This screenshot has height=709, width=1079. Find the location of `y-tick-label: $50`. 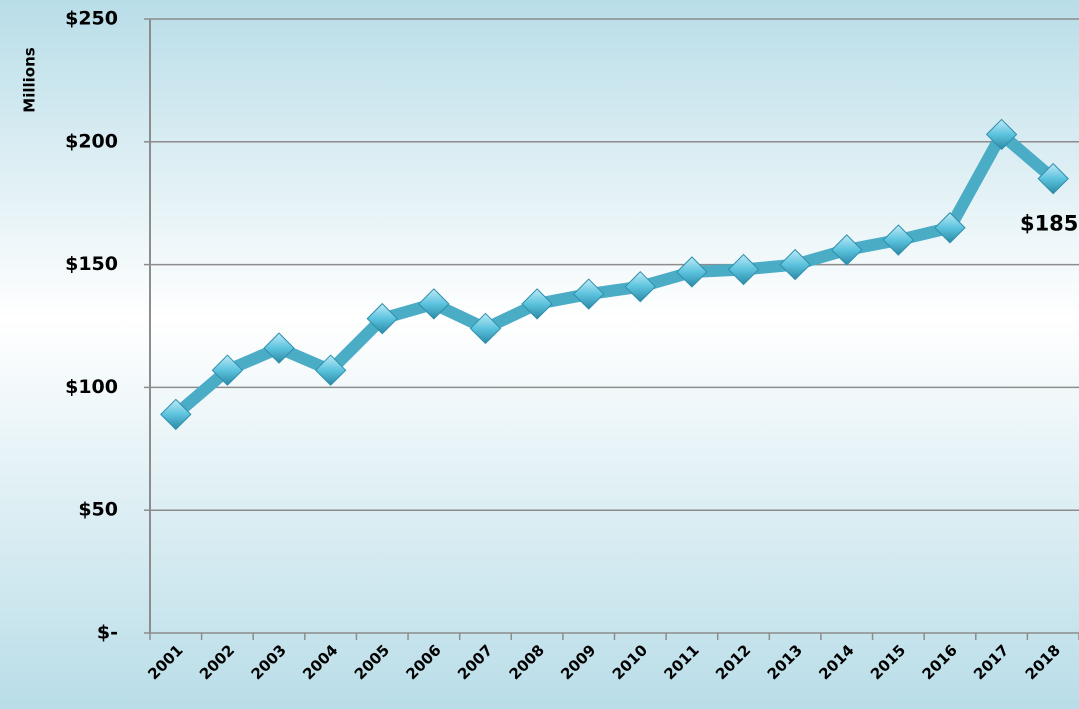

y-tick-label: $50 is located at coordinates (98, 510).